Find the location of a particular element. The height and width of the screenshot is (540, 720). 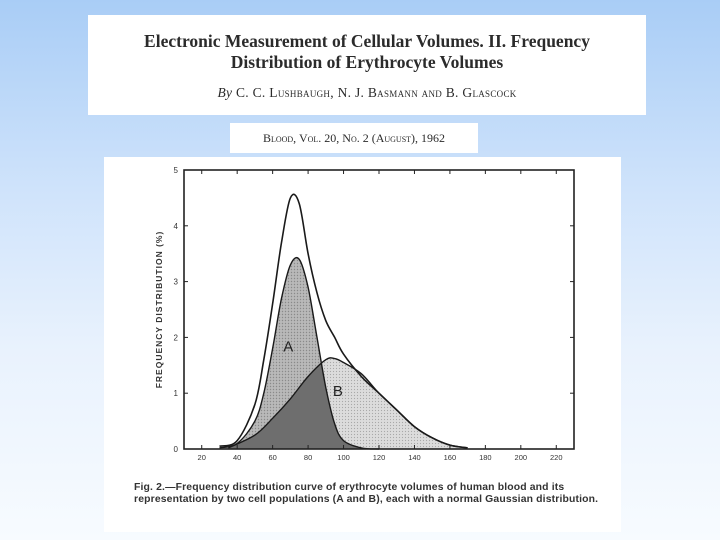

x-tick-label: 60 is located at coordinates (272, 457).